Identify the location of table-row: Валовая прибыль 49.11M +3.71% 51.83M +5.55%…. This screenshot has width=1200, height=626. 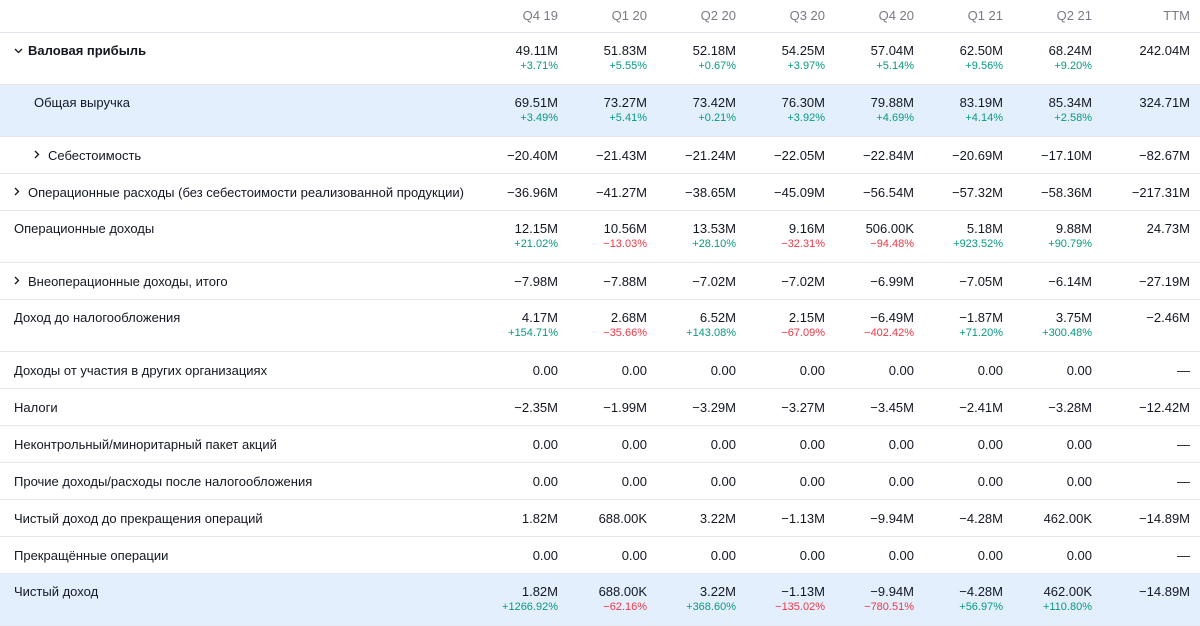
(600, 59).